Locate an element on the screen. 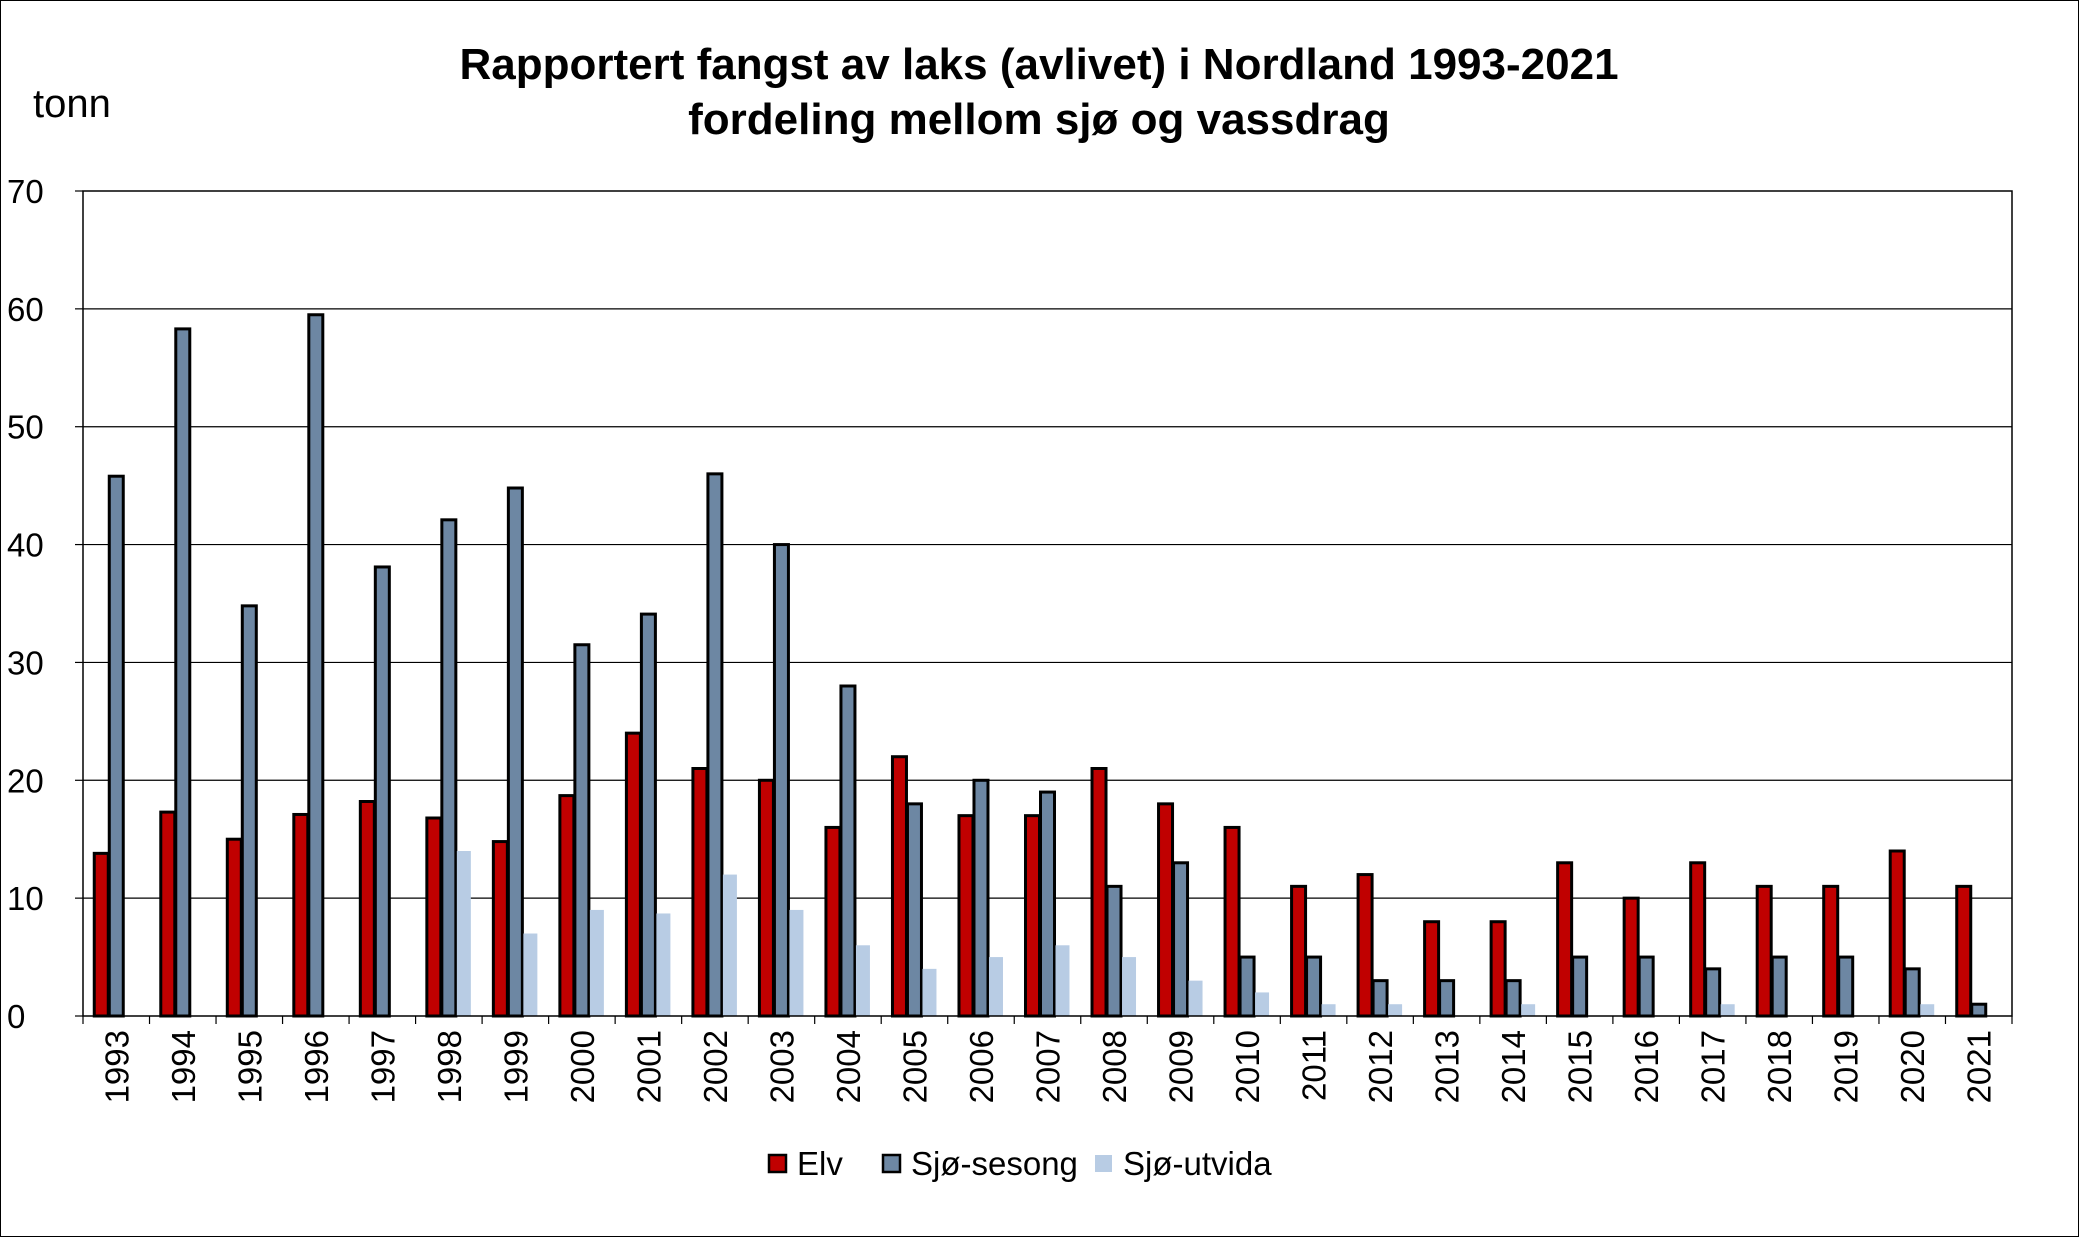 This screenshot has width=2079, height=1237. x-tick-label-1993: 1993 is located at coordinates (116, 1066).